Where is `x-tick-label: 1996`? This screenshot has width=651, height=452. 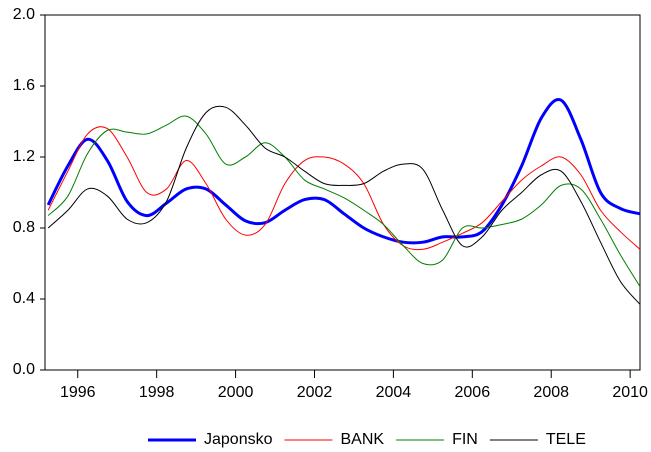
x-tick-label: 1996 is located at coordinates (78, 392).